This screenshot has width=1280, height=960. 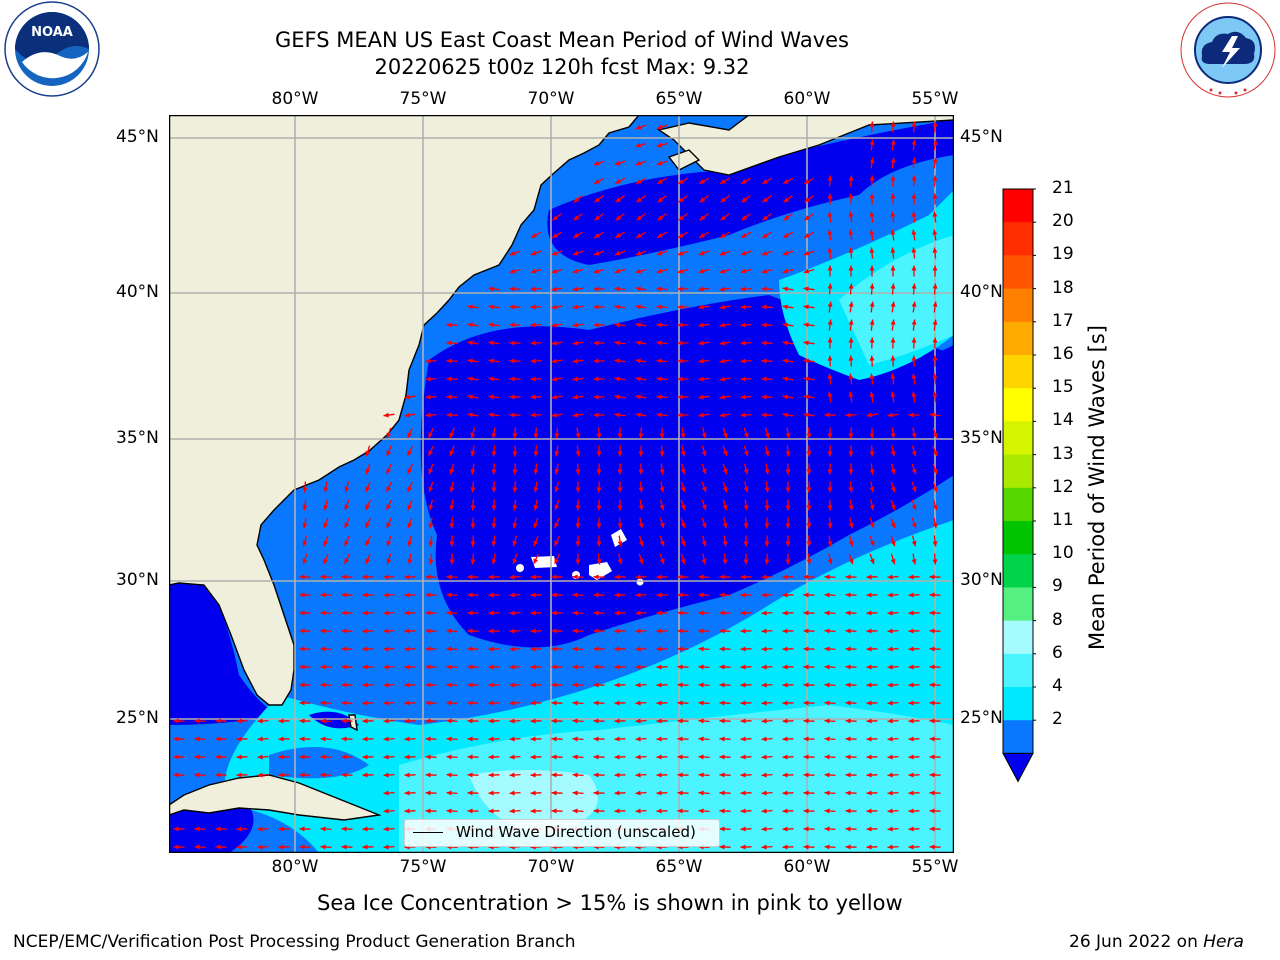 I want to click on lat-label-left-35n: 35°N, so click(x=137, y=438).